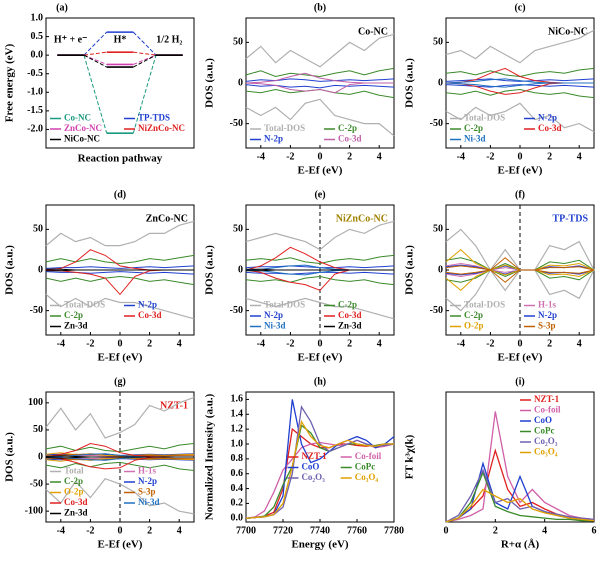 This screenshot has height=561, width=600. What do you see at coordinates (594, 530) in the screenshot?
I see `x-tick-label: 6` at bounding box center [594, 530].